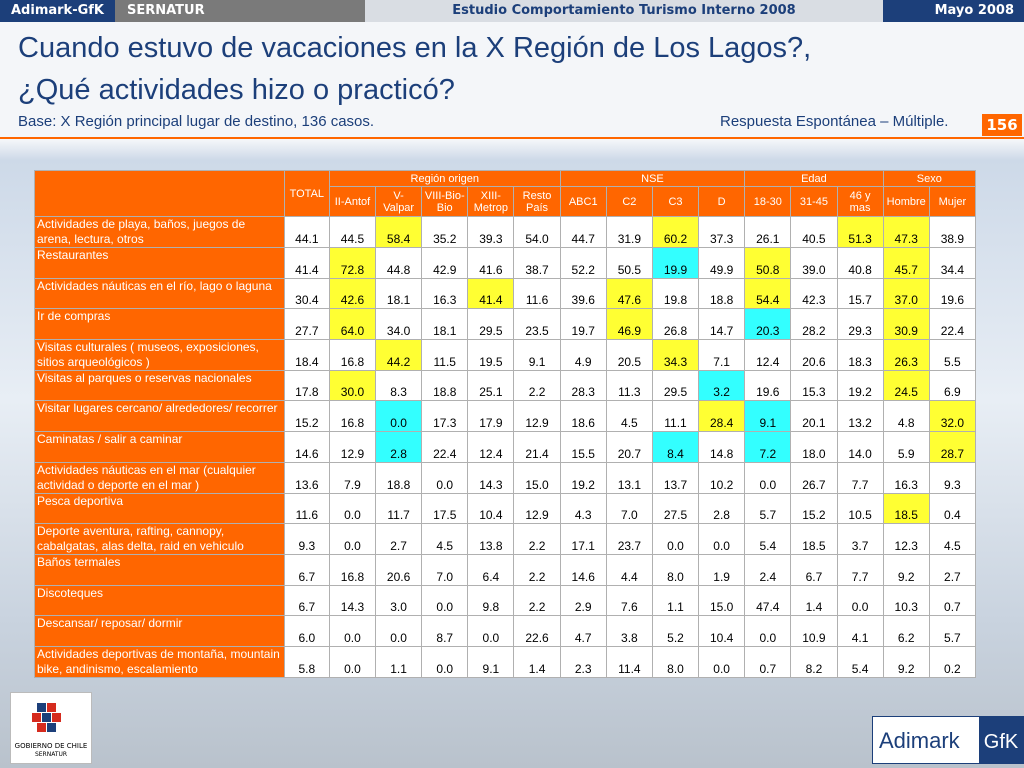 The height and width of the screenshot is (768, 1024). Describe the element at coordinates (306, 416) in the screenshot. I see `cell: 15.2` at that location.